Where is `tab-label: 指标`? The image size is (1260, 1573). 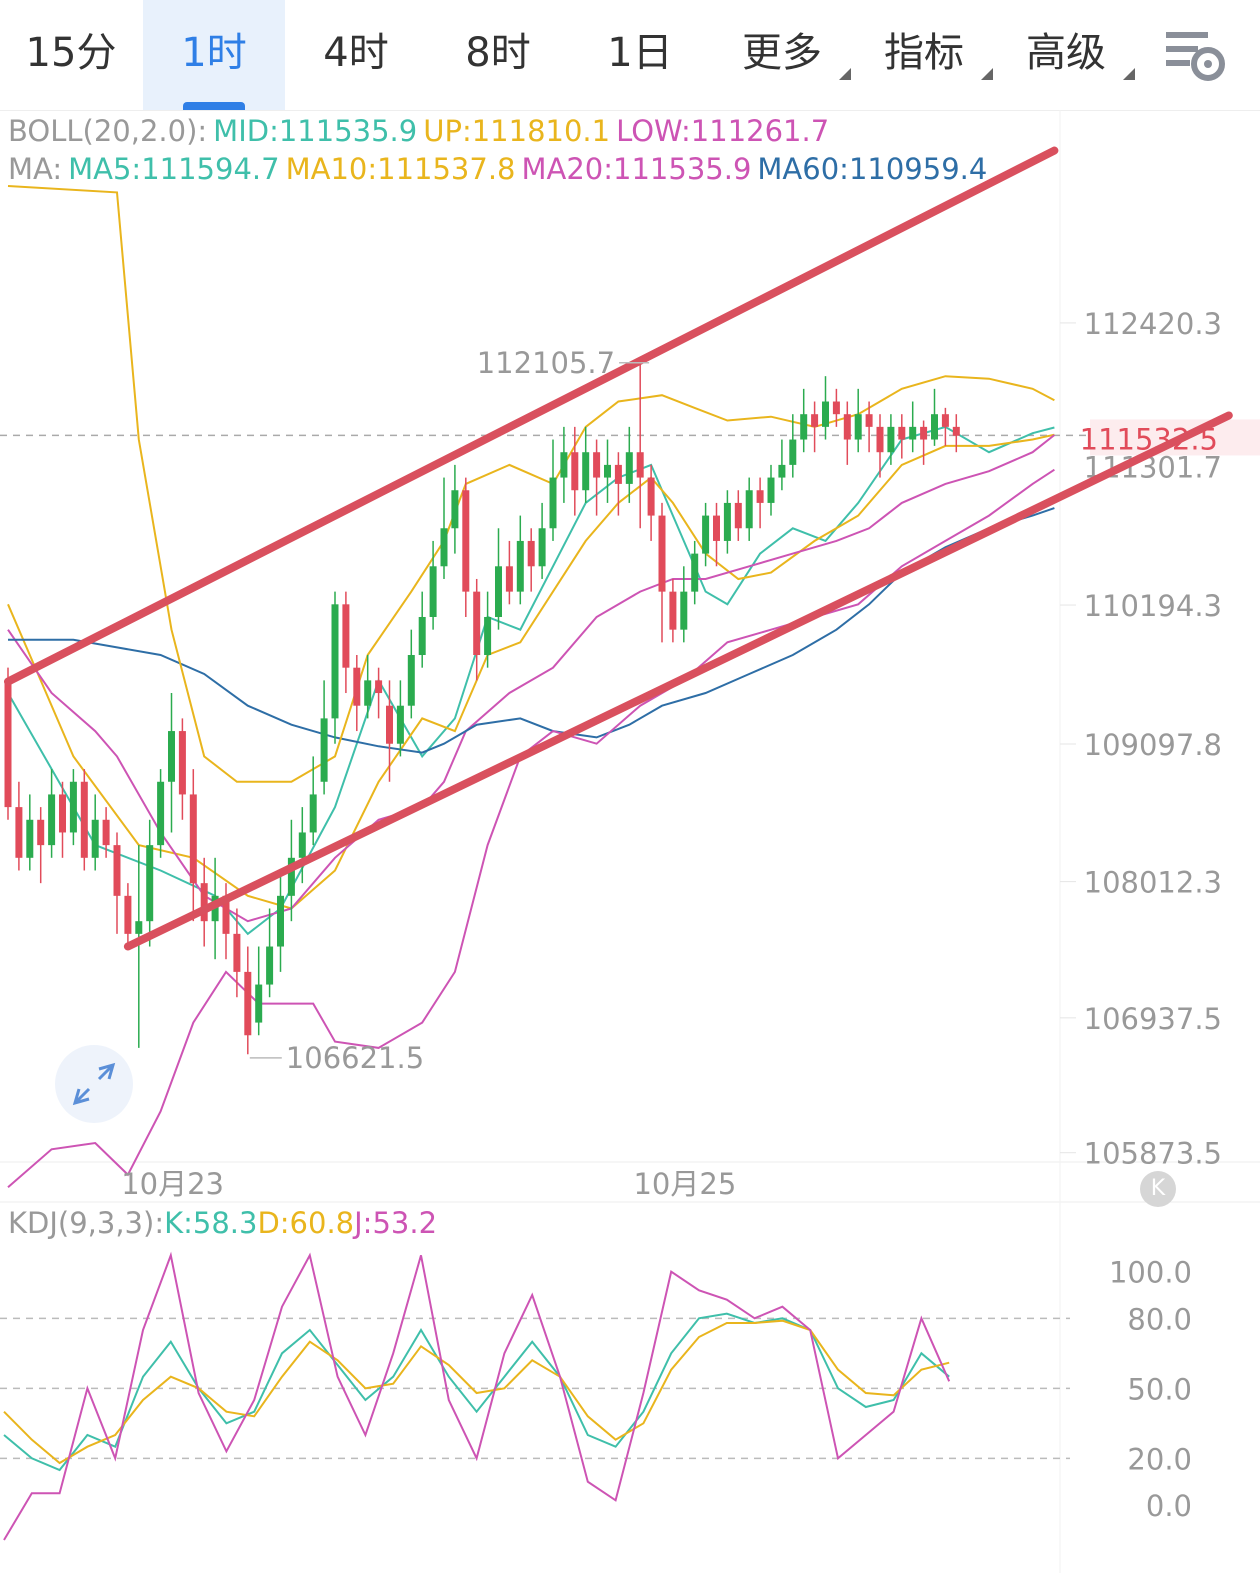 tab-label: 指标 is located at coordinates (924, 53).